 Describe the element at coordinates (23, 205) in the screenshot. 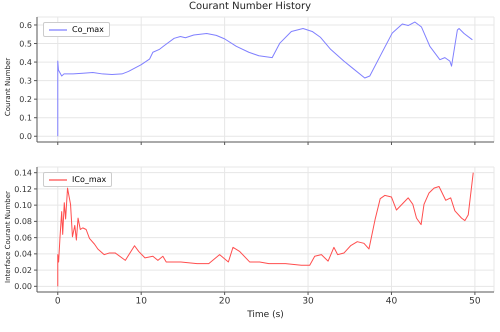

I see `y-tick-label: 0.10` at that location.